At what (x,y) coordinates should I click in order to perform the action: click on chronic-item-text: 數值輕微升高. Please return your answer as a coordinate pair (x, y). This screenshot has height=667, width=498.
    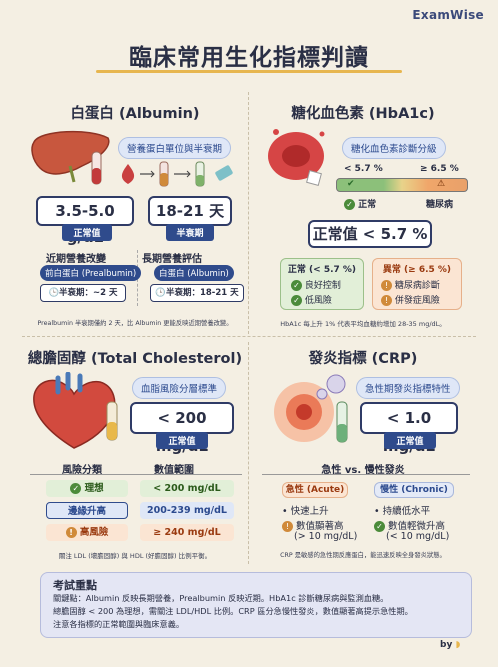
    Looking at the image, I should click on (417, 526).